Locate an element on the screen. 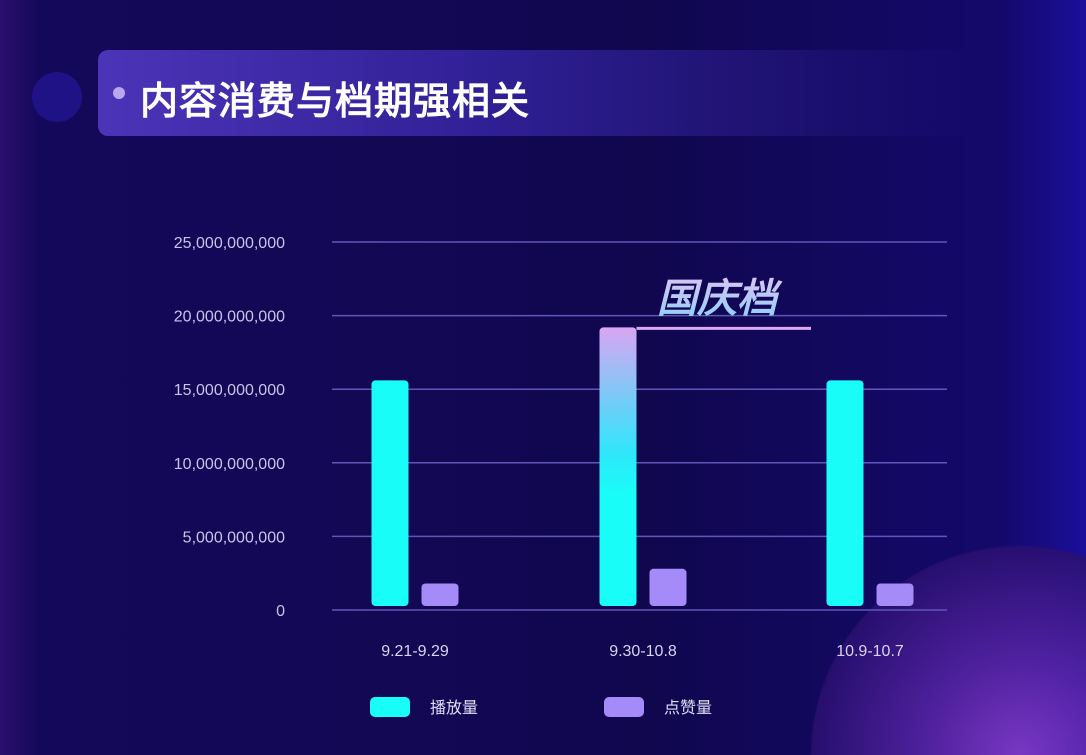  decorative-circle is located at coordinates (57, 97).